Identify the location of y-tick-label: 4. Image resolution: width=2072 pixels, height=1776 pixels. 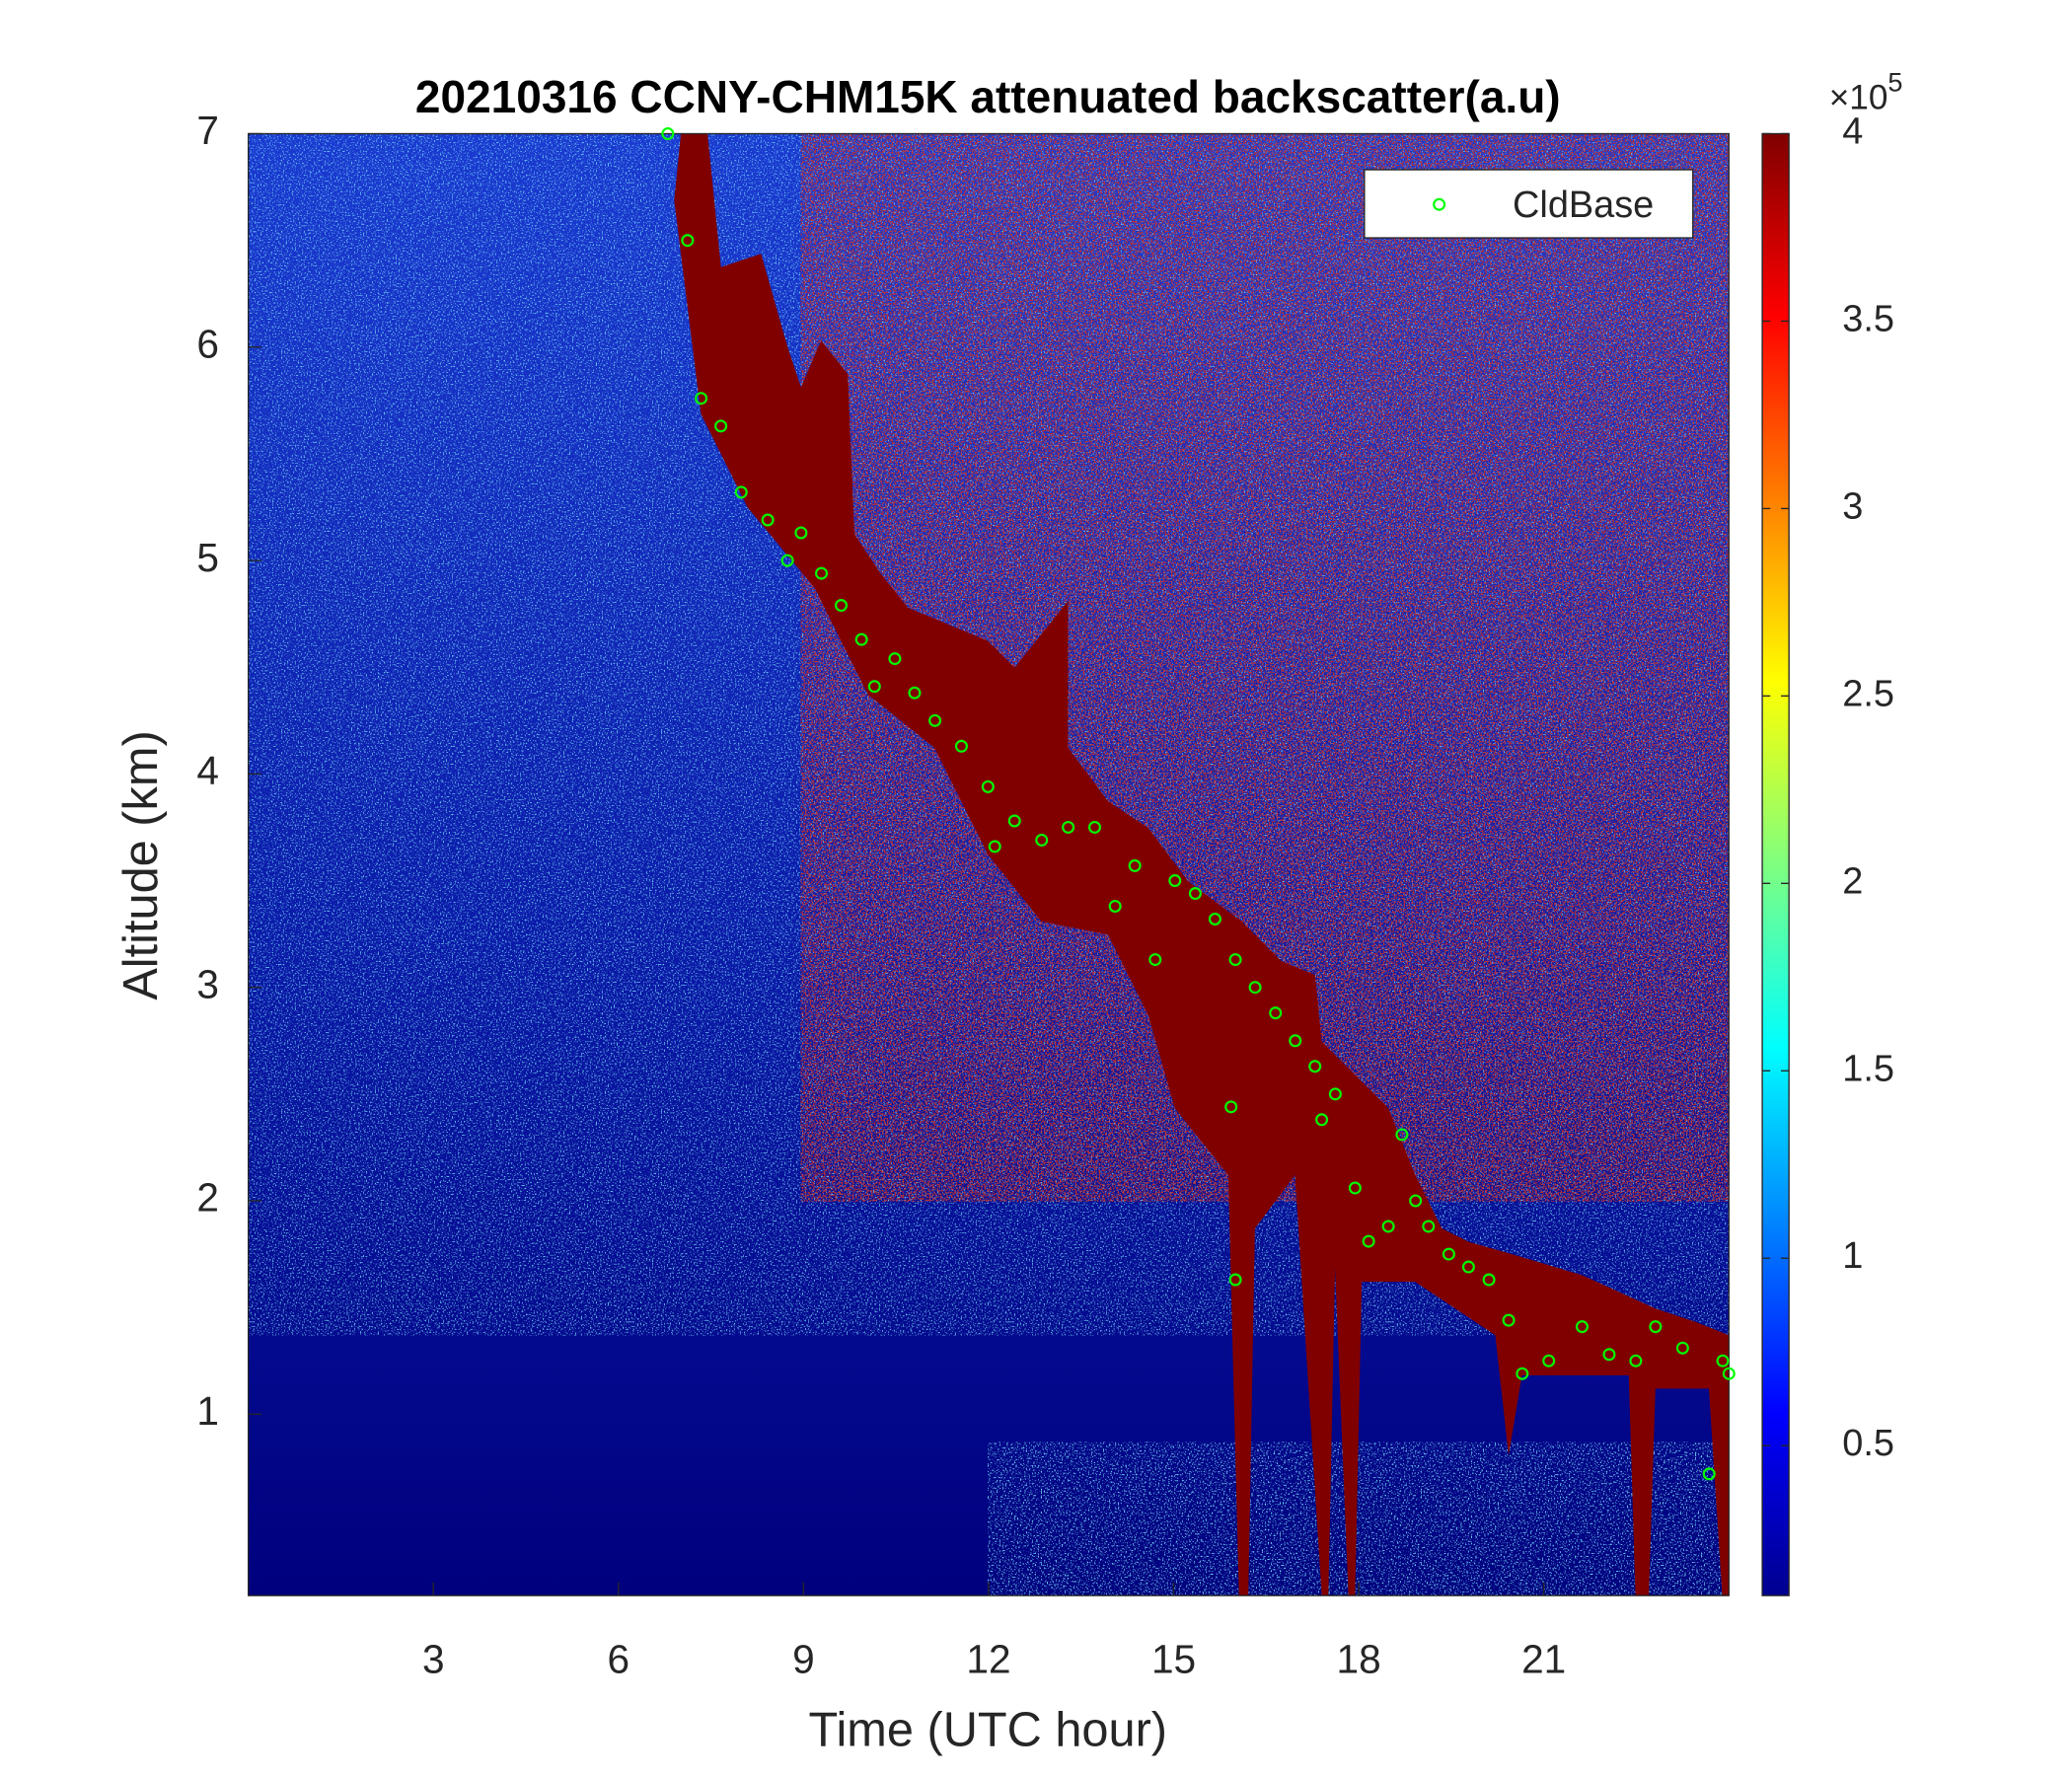
(208, 770).